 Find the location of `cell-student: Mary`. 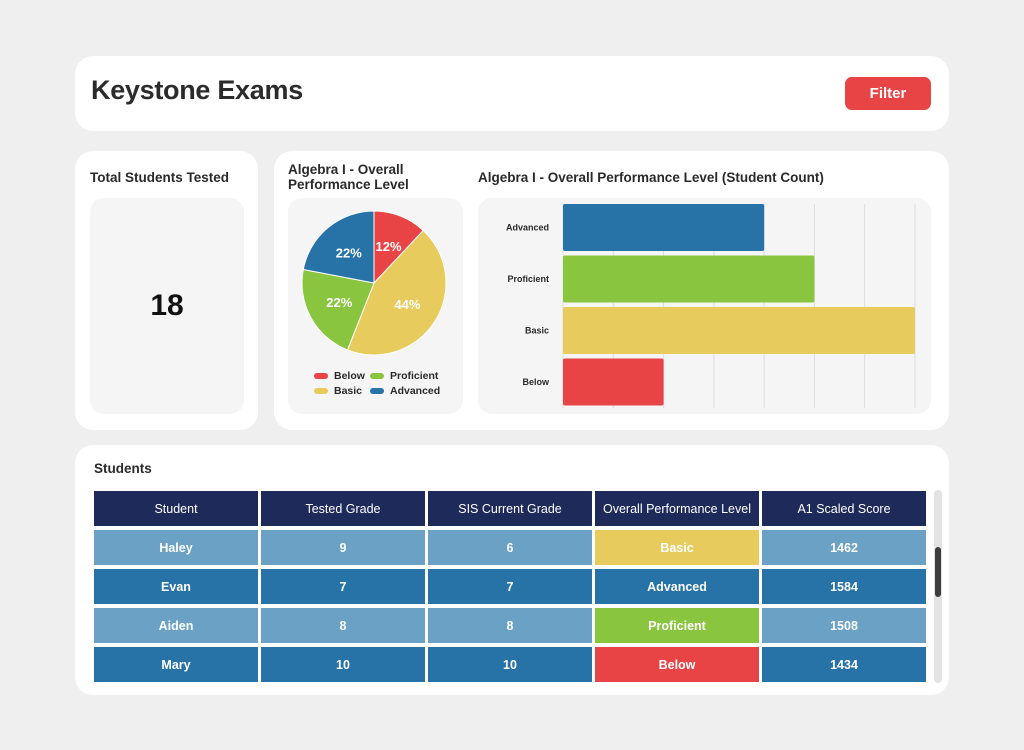

cell-student: Mary is located at coordinates (176, 664).